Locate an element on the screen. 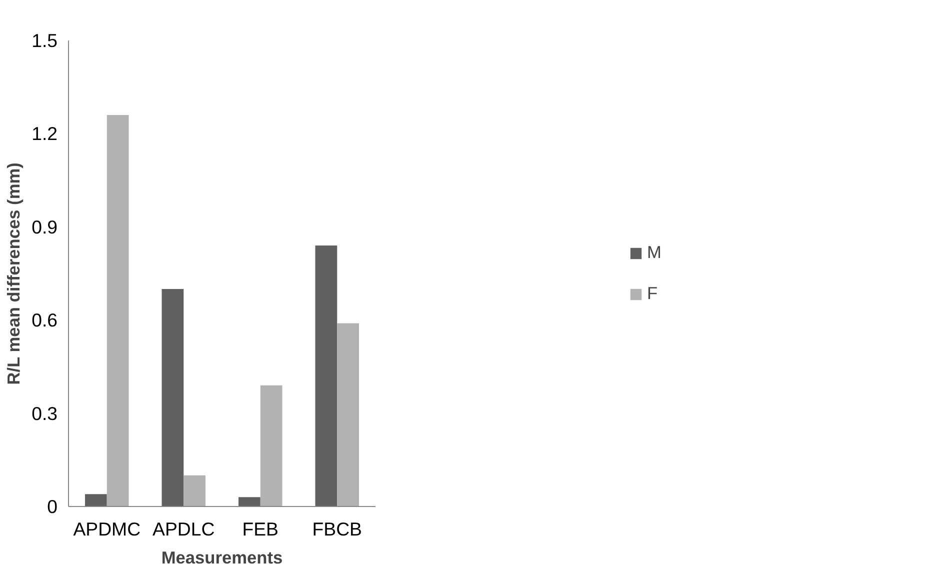  y-tick-label: 0.6 is located at coordinates (45, 320).